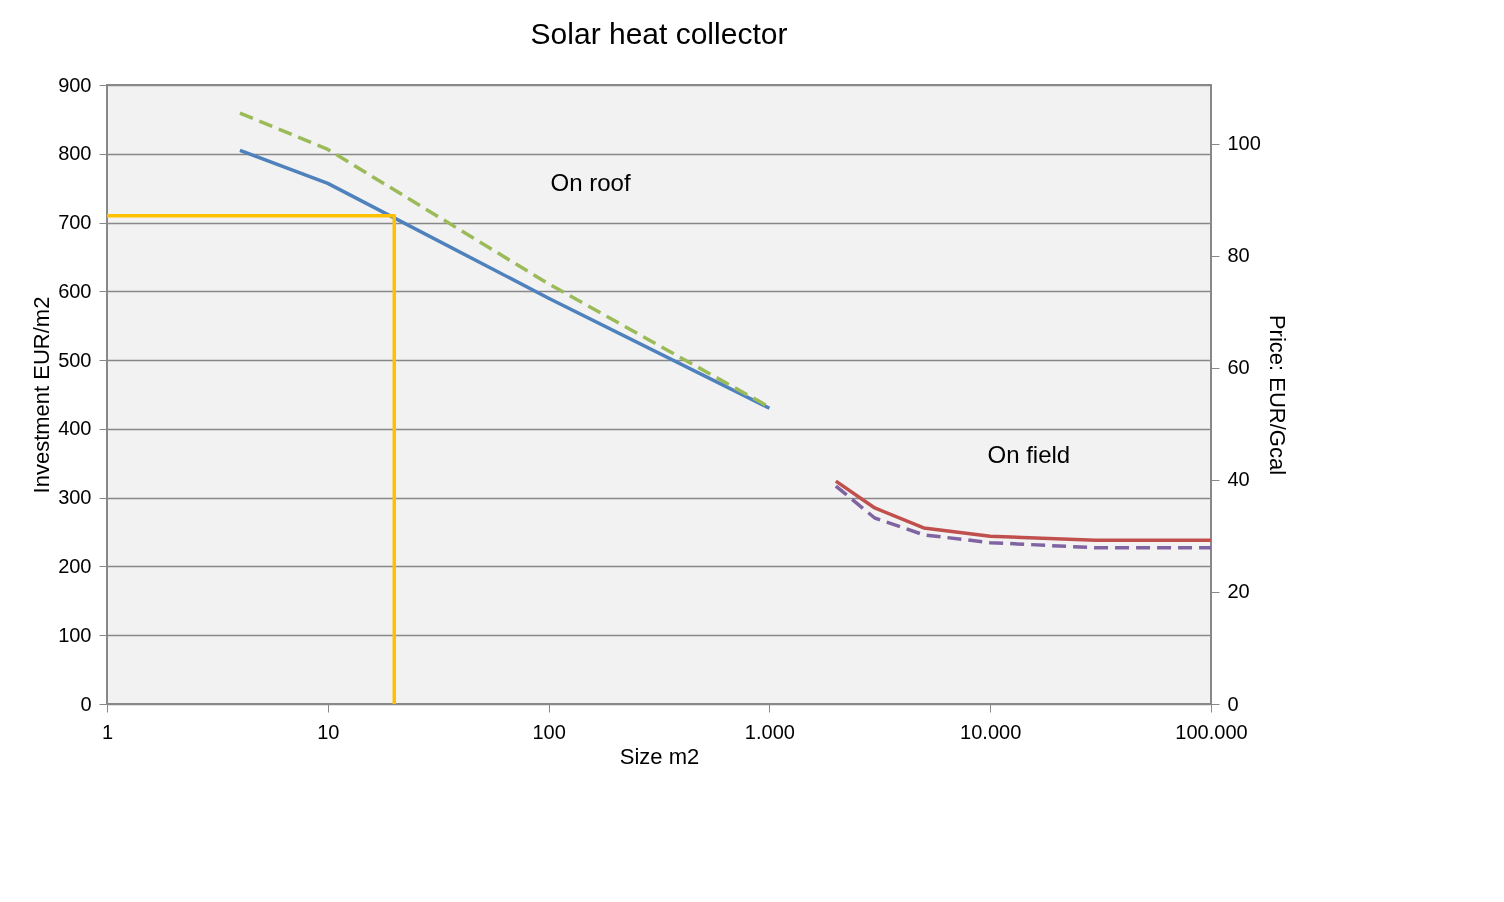  I want to click on x-tick-label: 100.000, so click(1211, 731).